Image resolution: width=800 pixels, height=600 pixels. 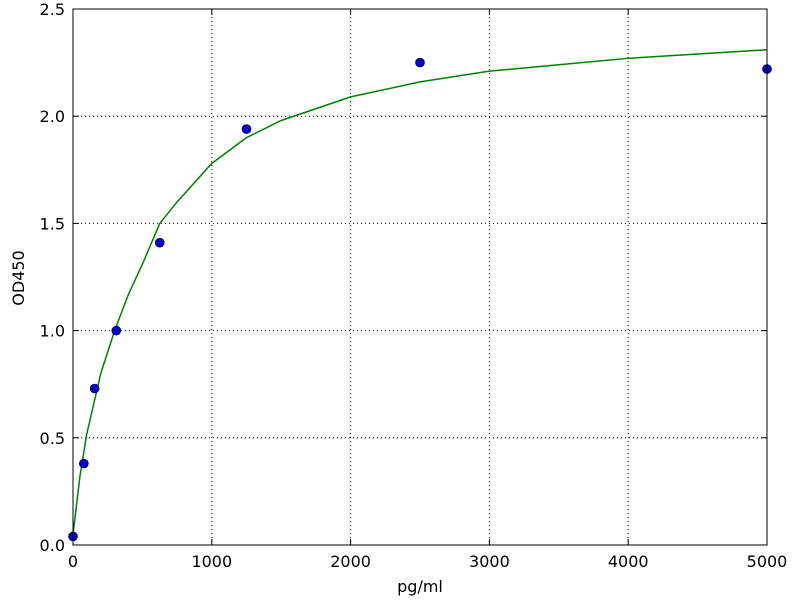 What do you see at coordinates (73, 561) in the screenshot?
I see `x-tick-label: 0` at bounding box center [73, 561].